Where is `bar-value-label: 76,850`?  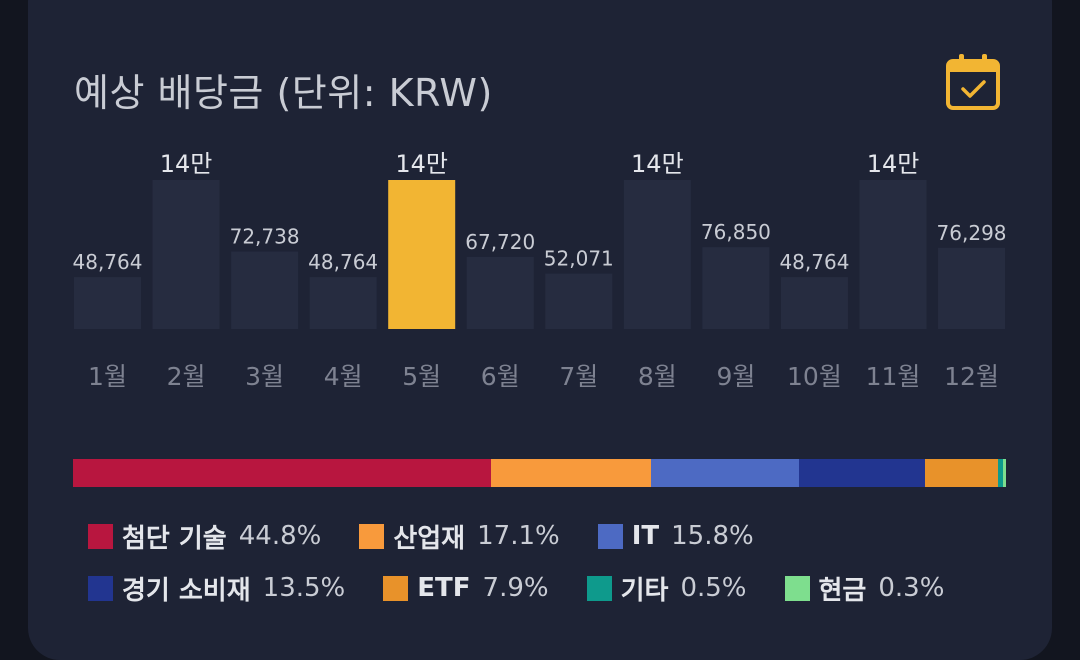 bar-value-label: 76,850 is located at coordinates (736, 232).